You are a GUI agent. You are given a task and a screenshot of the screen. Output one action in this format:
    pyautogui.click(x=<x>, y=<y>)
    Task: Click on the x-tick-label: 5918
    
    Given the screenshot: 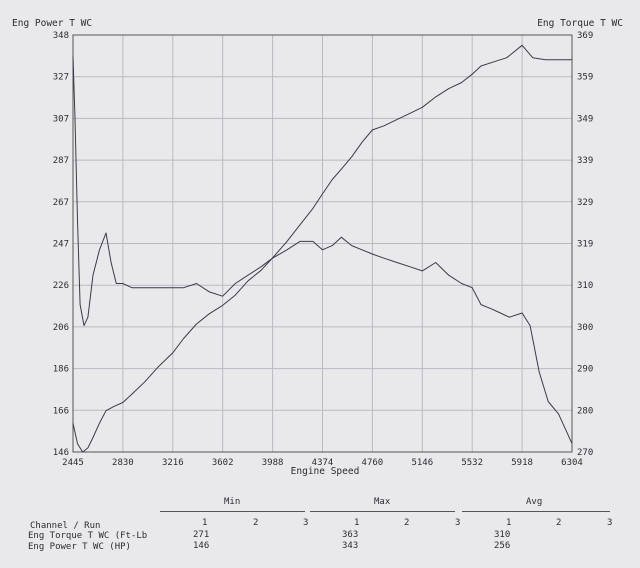 What is the action you would take?
    pyautogui.click(x=522, y=463)
    